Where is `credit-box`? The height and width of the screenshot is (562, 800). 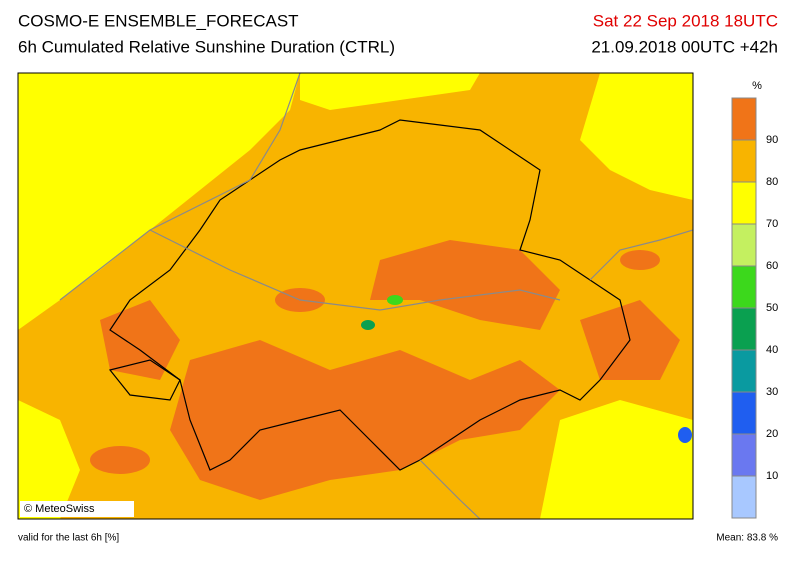
credit-box is located at coordinates (77, 509).